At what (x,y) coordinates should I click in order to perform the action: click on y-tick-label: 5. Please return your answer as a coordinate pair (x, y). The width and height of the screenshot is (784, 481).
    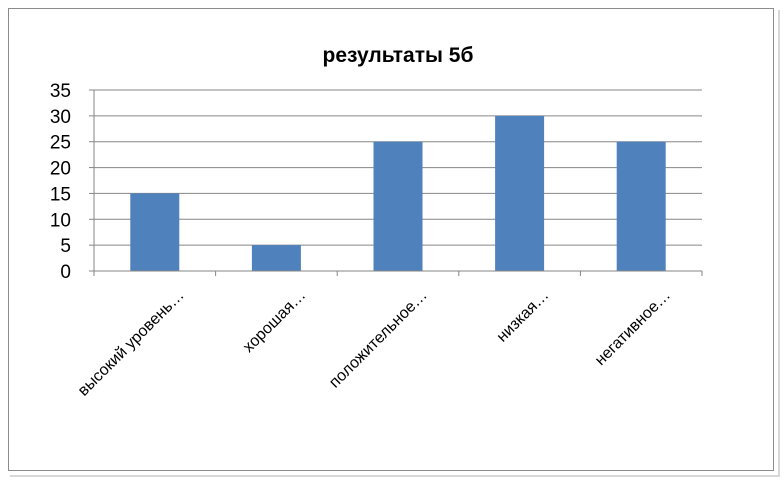
    Looking at the image, I should click on (65, 246).